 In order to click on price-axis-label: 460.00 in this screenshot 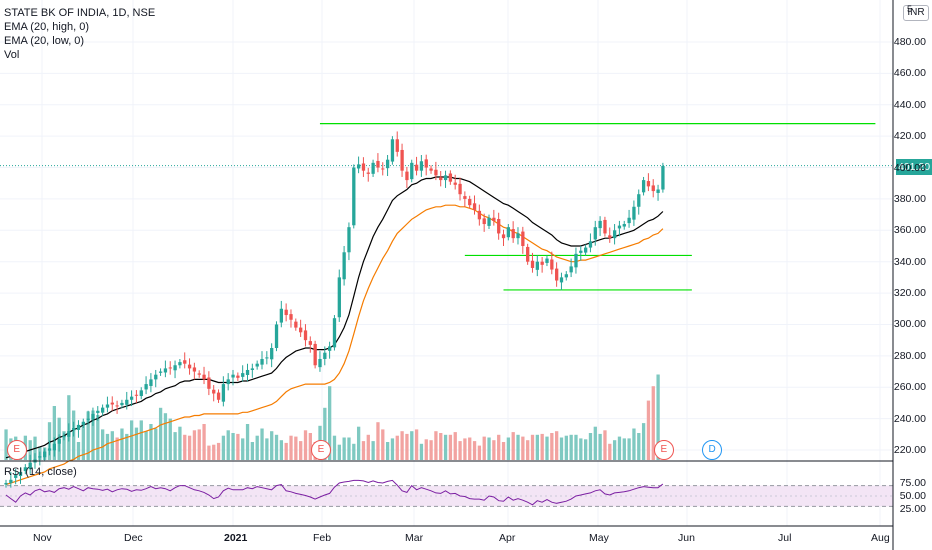, I will do `click(909, 73)`.